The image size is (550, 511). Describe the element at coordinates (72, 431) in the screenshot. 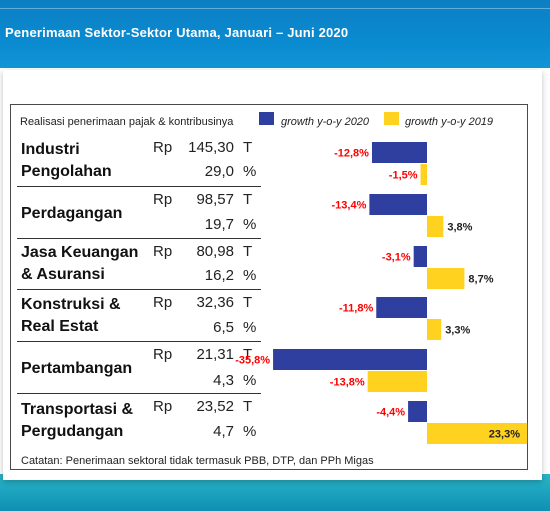

I see `sector-name-line2: Pergudangan` at that location.